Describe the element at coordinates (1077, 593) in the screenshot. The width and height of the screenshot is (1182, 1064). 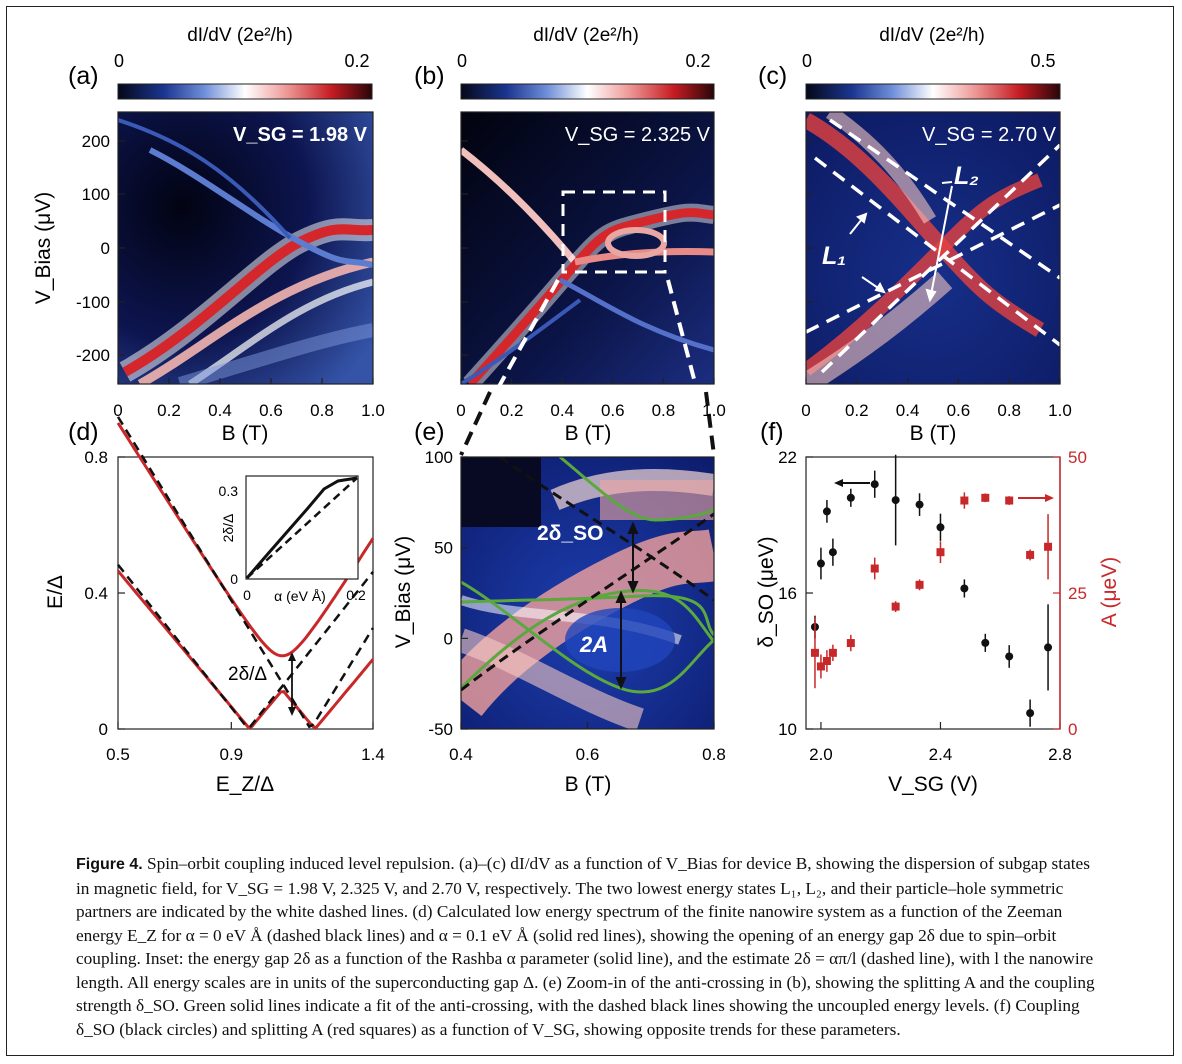
I see `ytick-label-right: 25` at that location.